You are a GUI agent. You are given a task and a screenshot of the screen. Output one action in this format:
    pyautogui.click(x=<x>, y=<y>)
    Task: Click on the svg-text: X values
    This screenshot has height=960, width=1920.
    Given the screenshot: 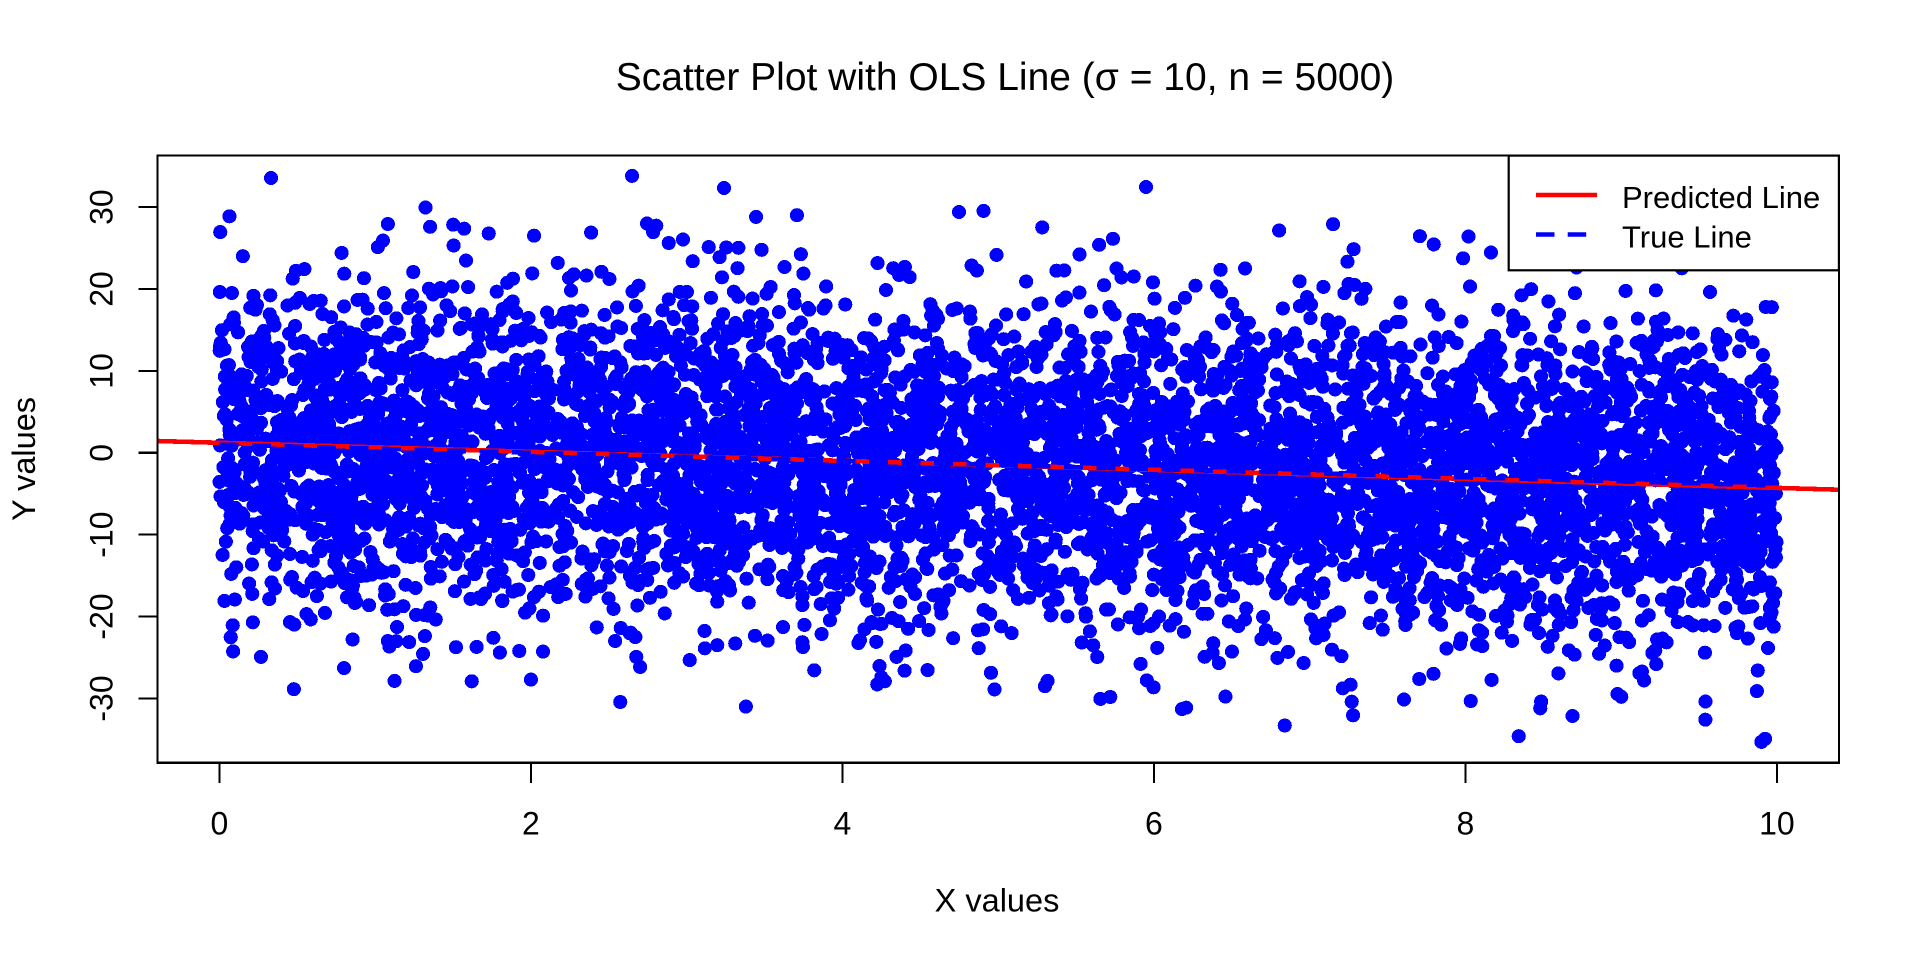 What is the action you would take?
    pyautogui.click(x=997, y=901)
    